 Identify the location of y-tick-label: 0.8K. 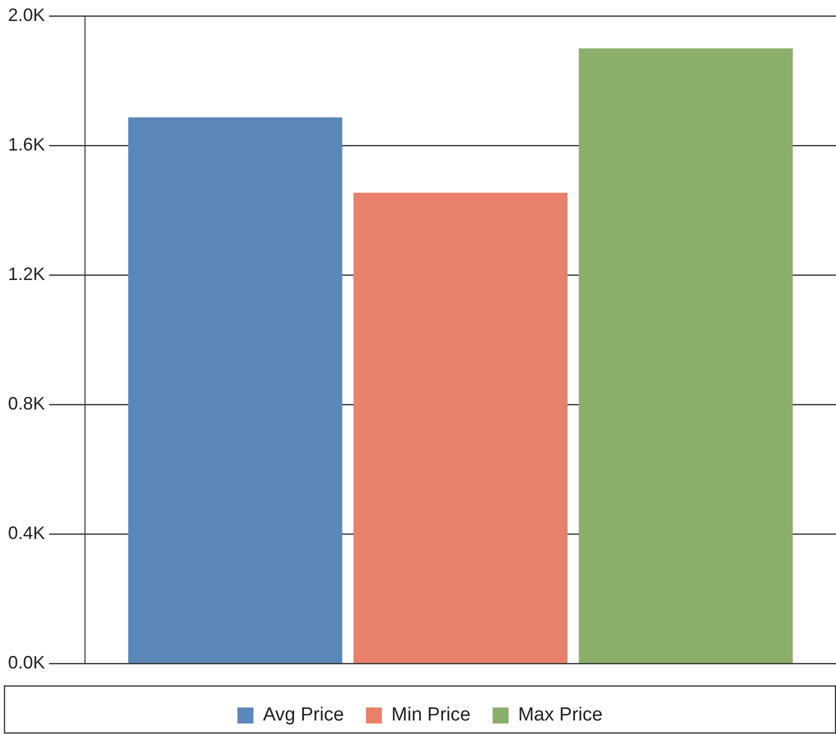
(27, 404).